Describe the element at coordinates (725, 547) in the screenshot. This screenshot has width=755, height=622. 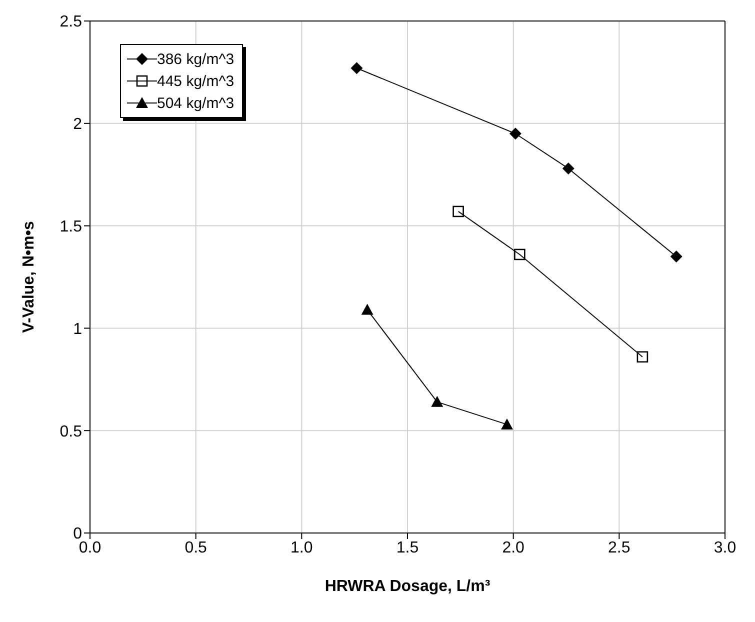
I see `x-tick-label: 3.0` at that location.